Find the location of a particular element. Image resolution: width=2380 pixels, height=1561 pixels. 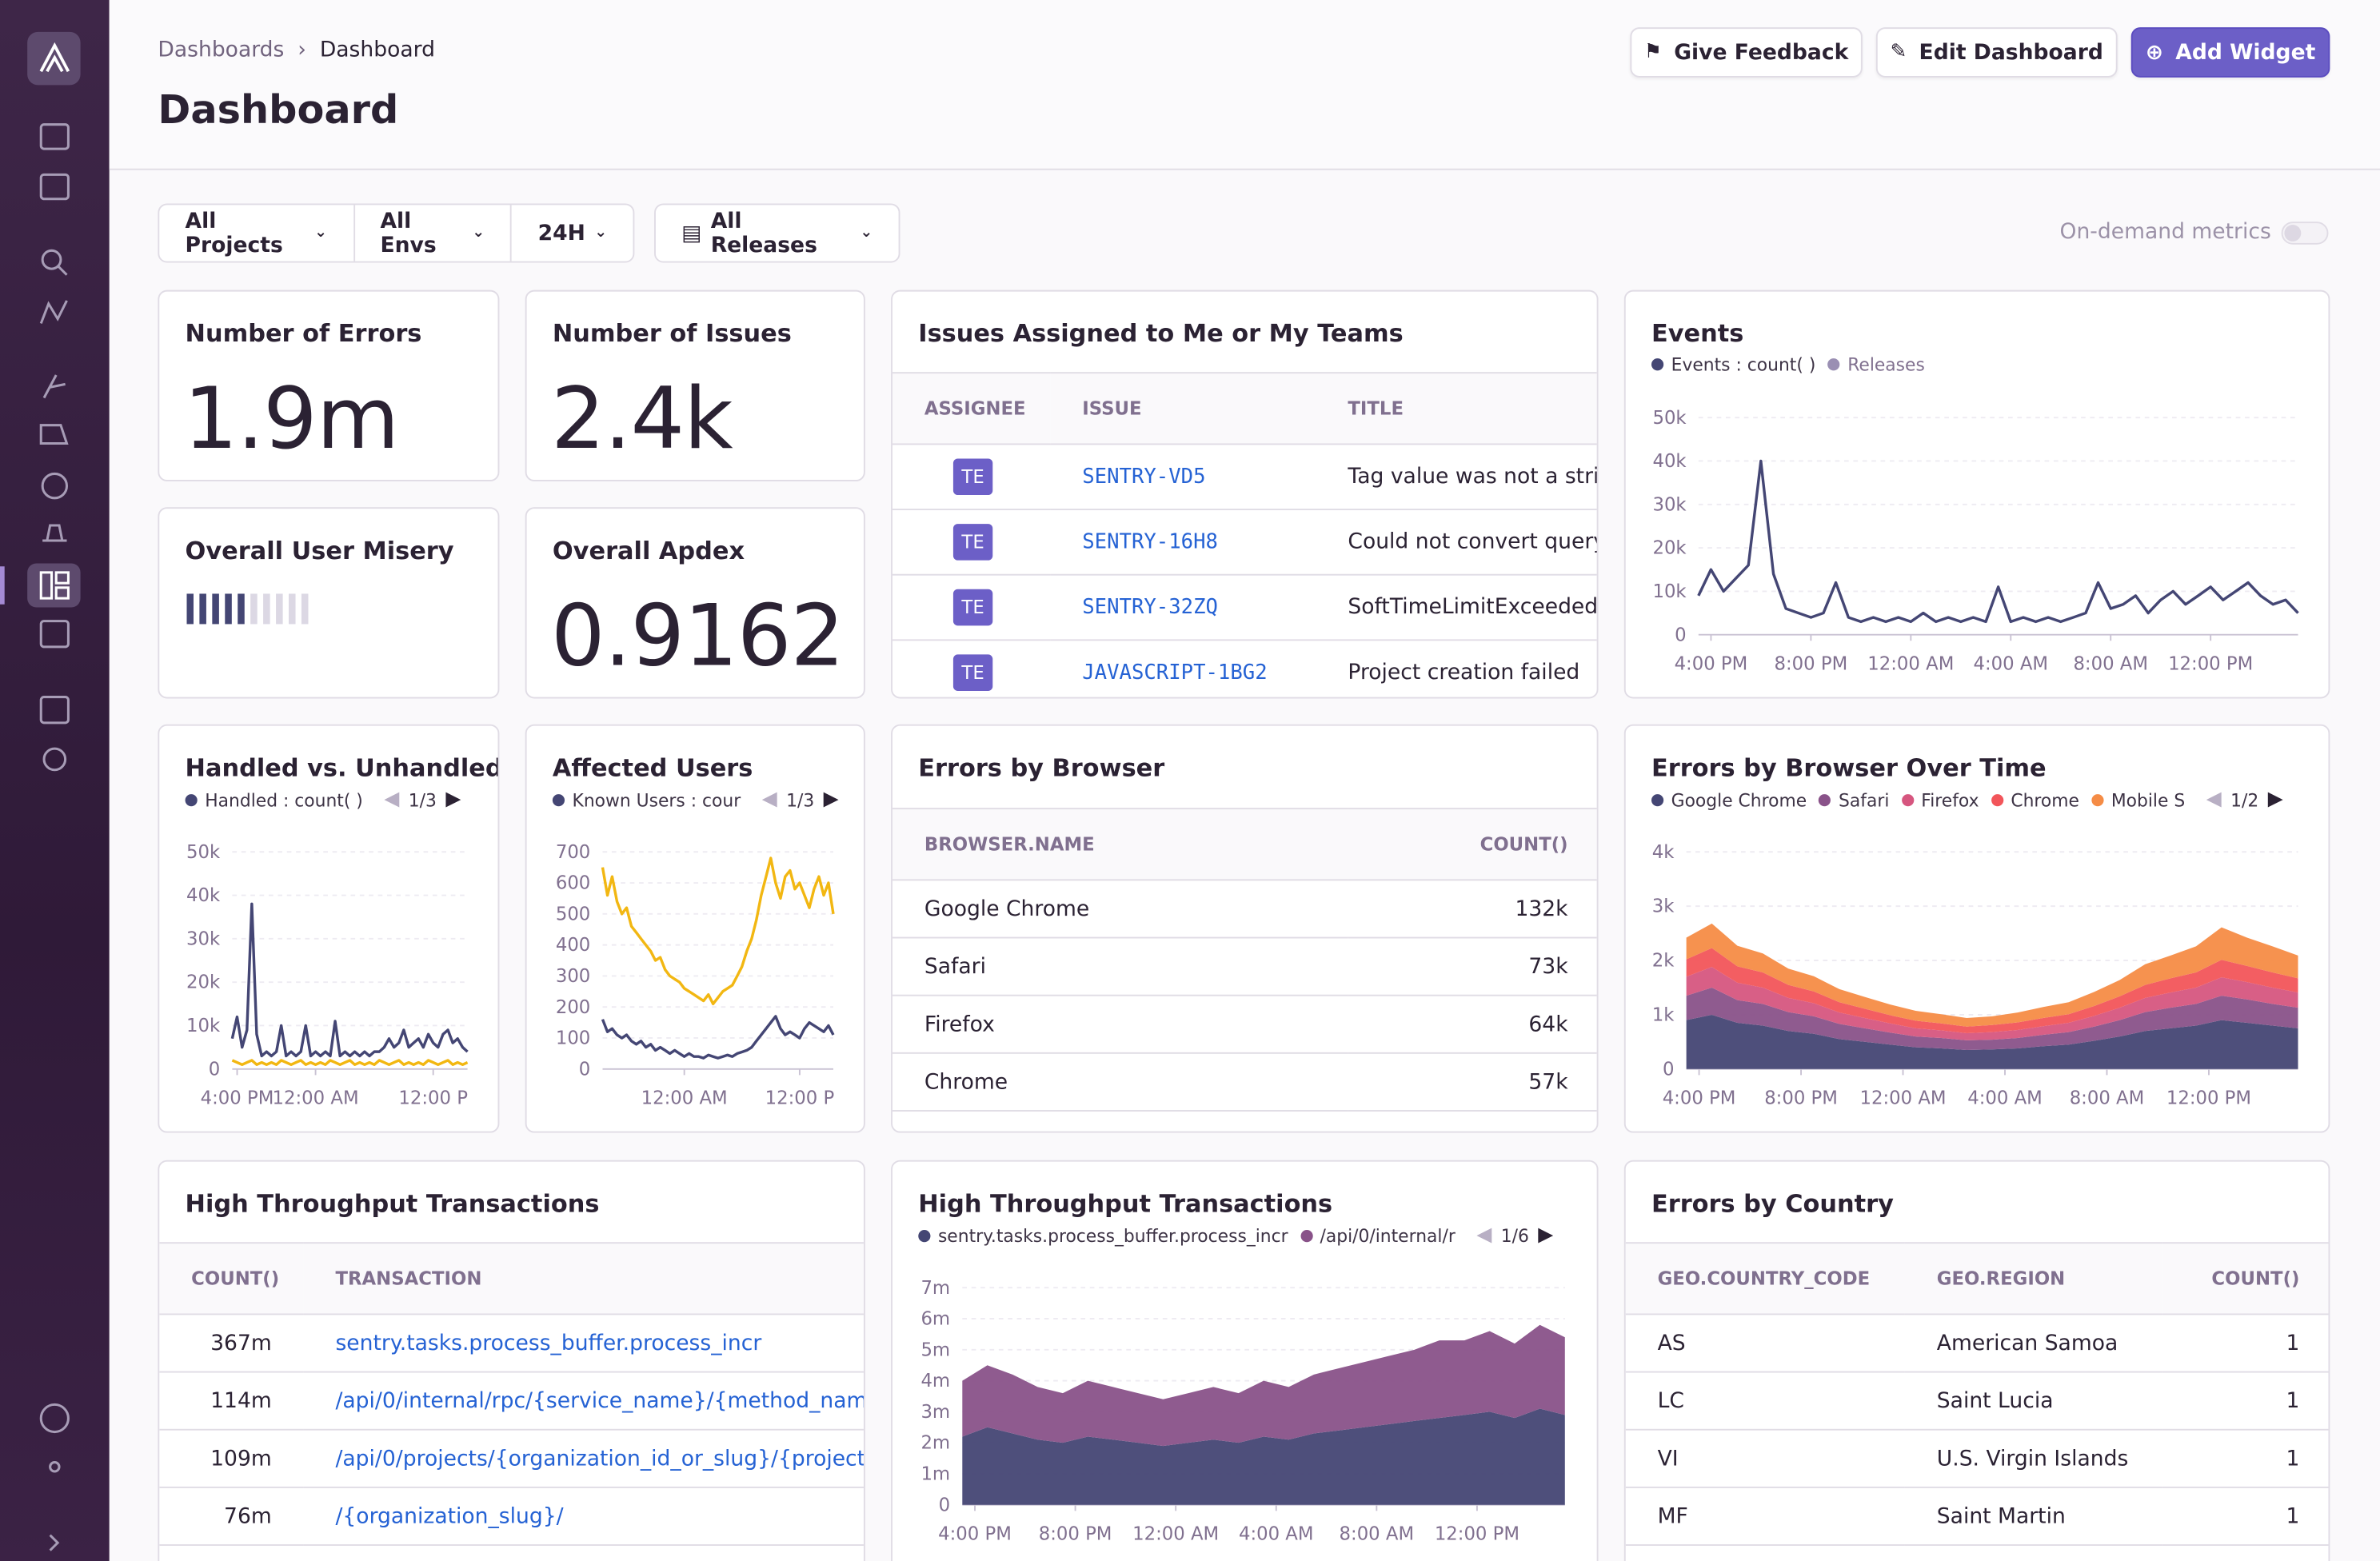

page-indicator: 1/3 is located at coordinates (800, 799).